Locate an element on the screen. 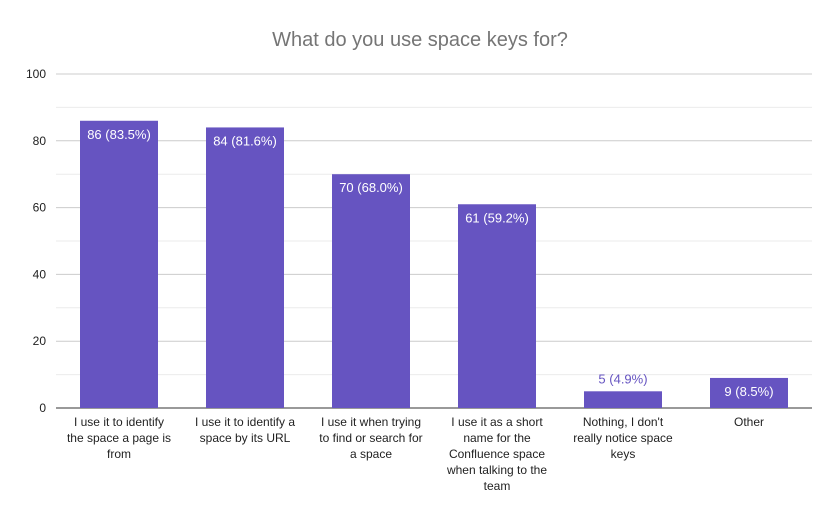  data-label: 70 (68.0%) is located at coordinates (371, 187).